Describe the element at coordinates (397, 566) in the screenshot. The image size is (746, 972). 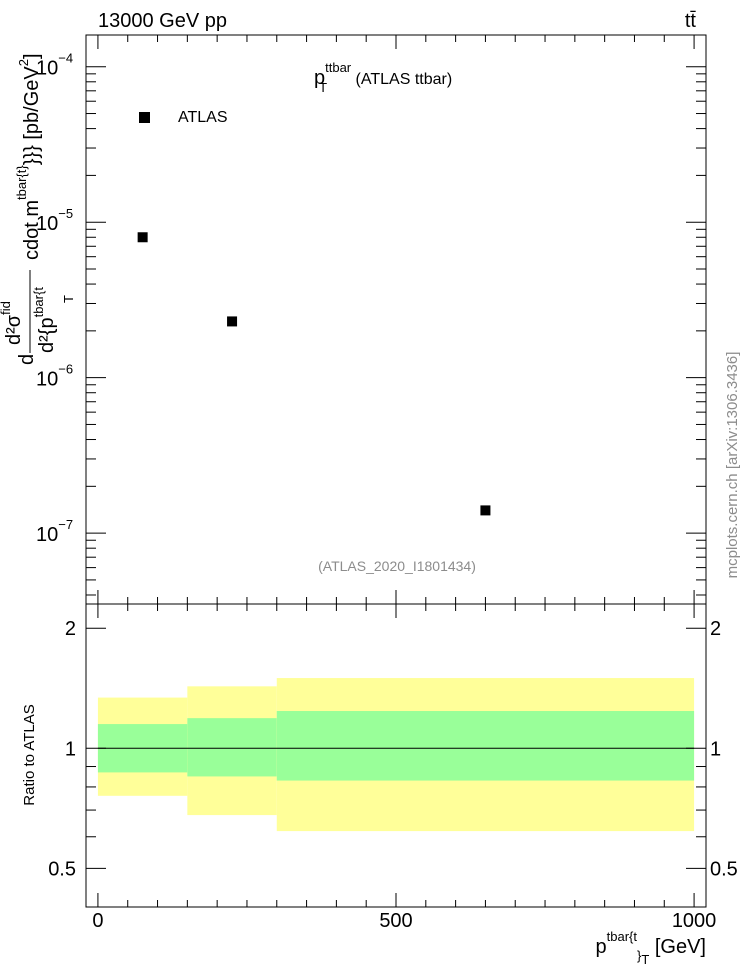
I see `analysis-id-watermark: (ATLAS_2020_I1801434)` at that location.